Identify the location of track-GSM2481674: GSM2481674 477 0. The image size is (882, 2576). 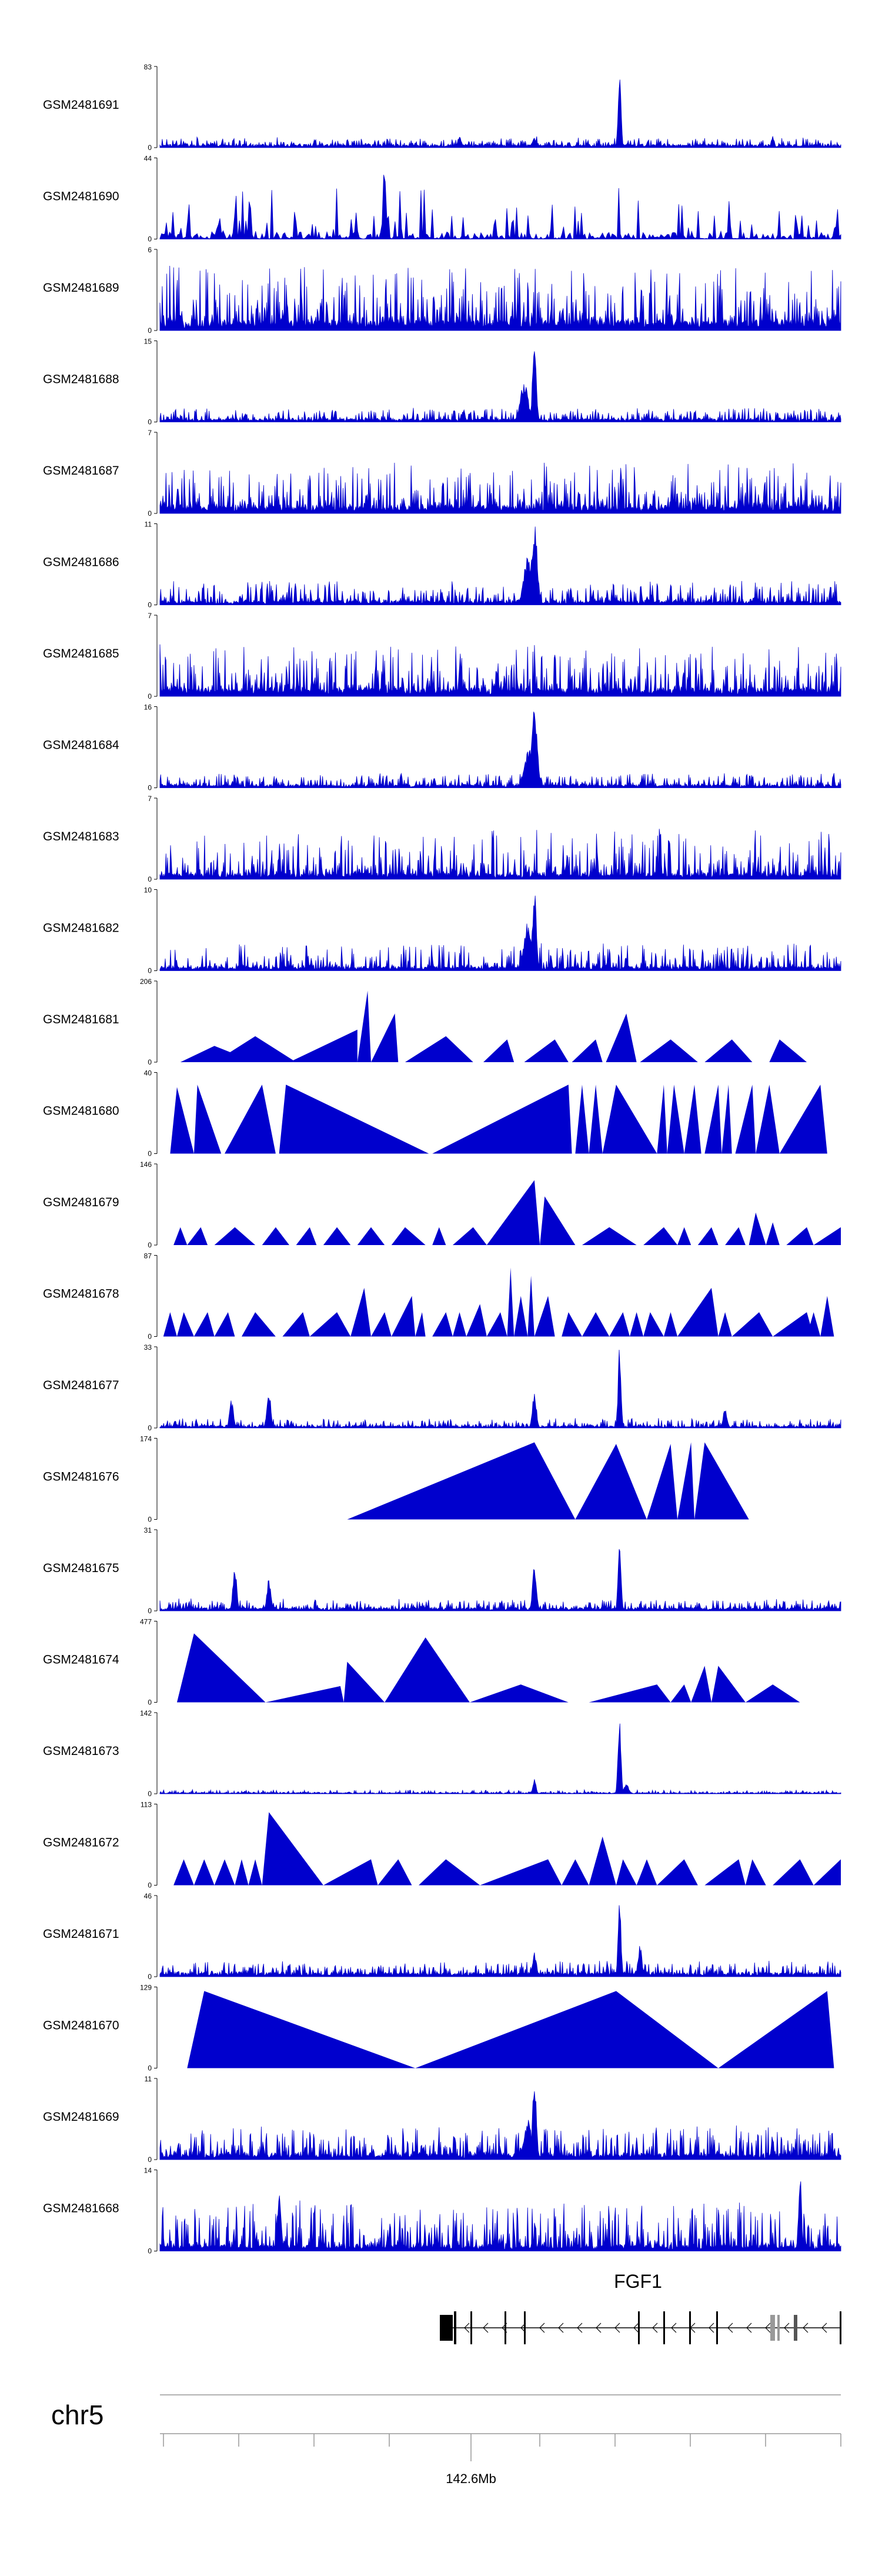
(421, 1662).